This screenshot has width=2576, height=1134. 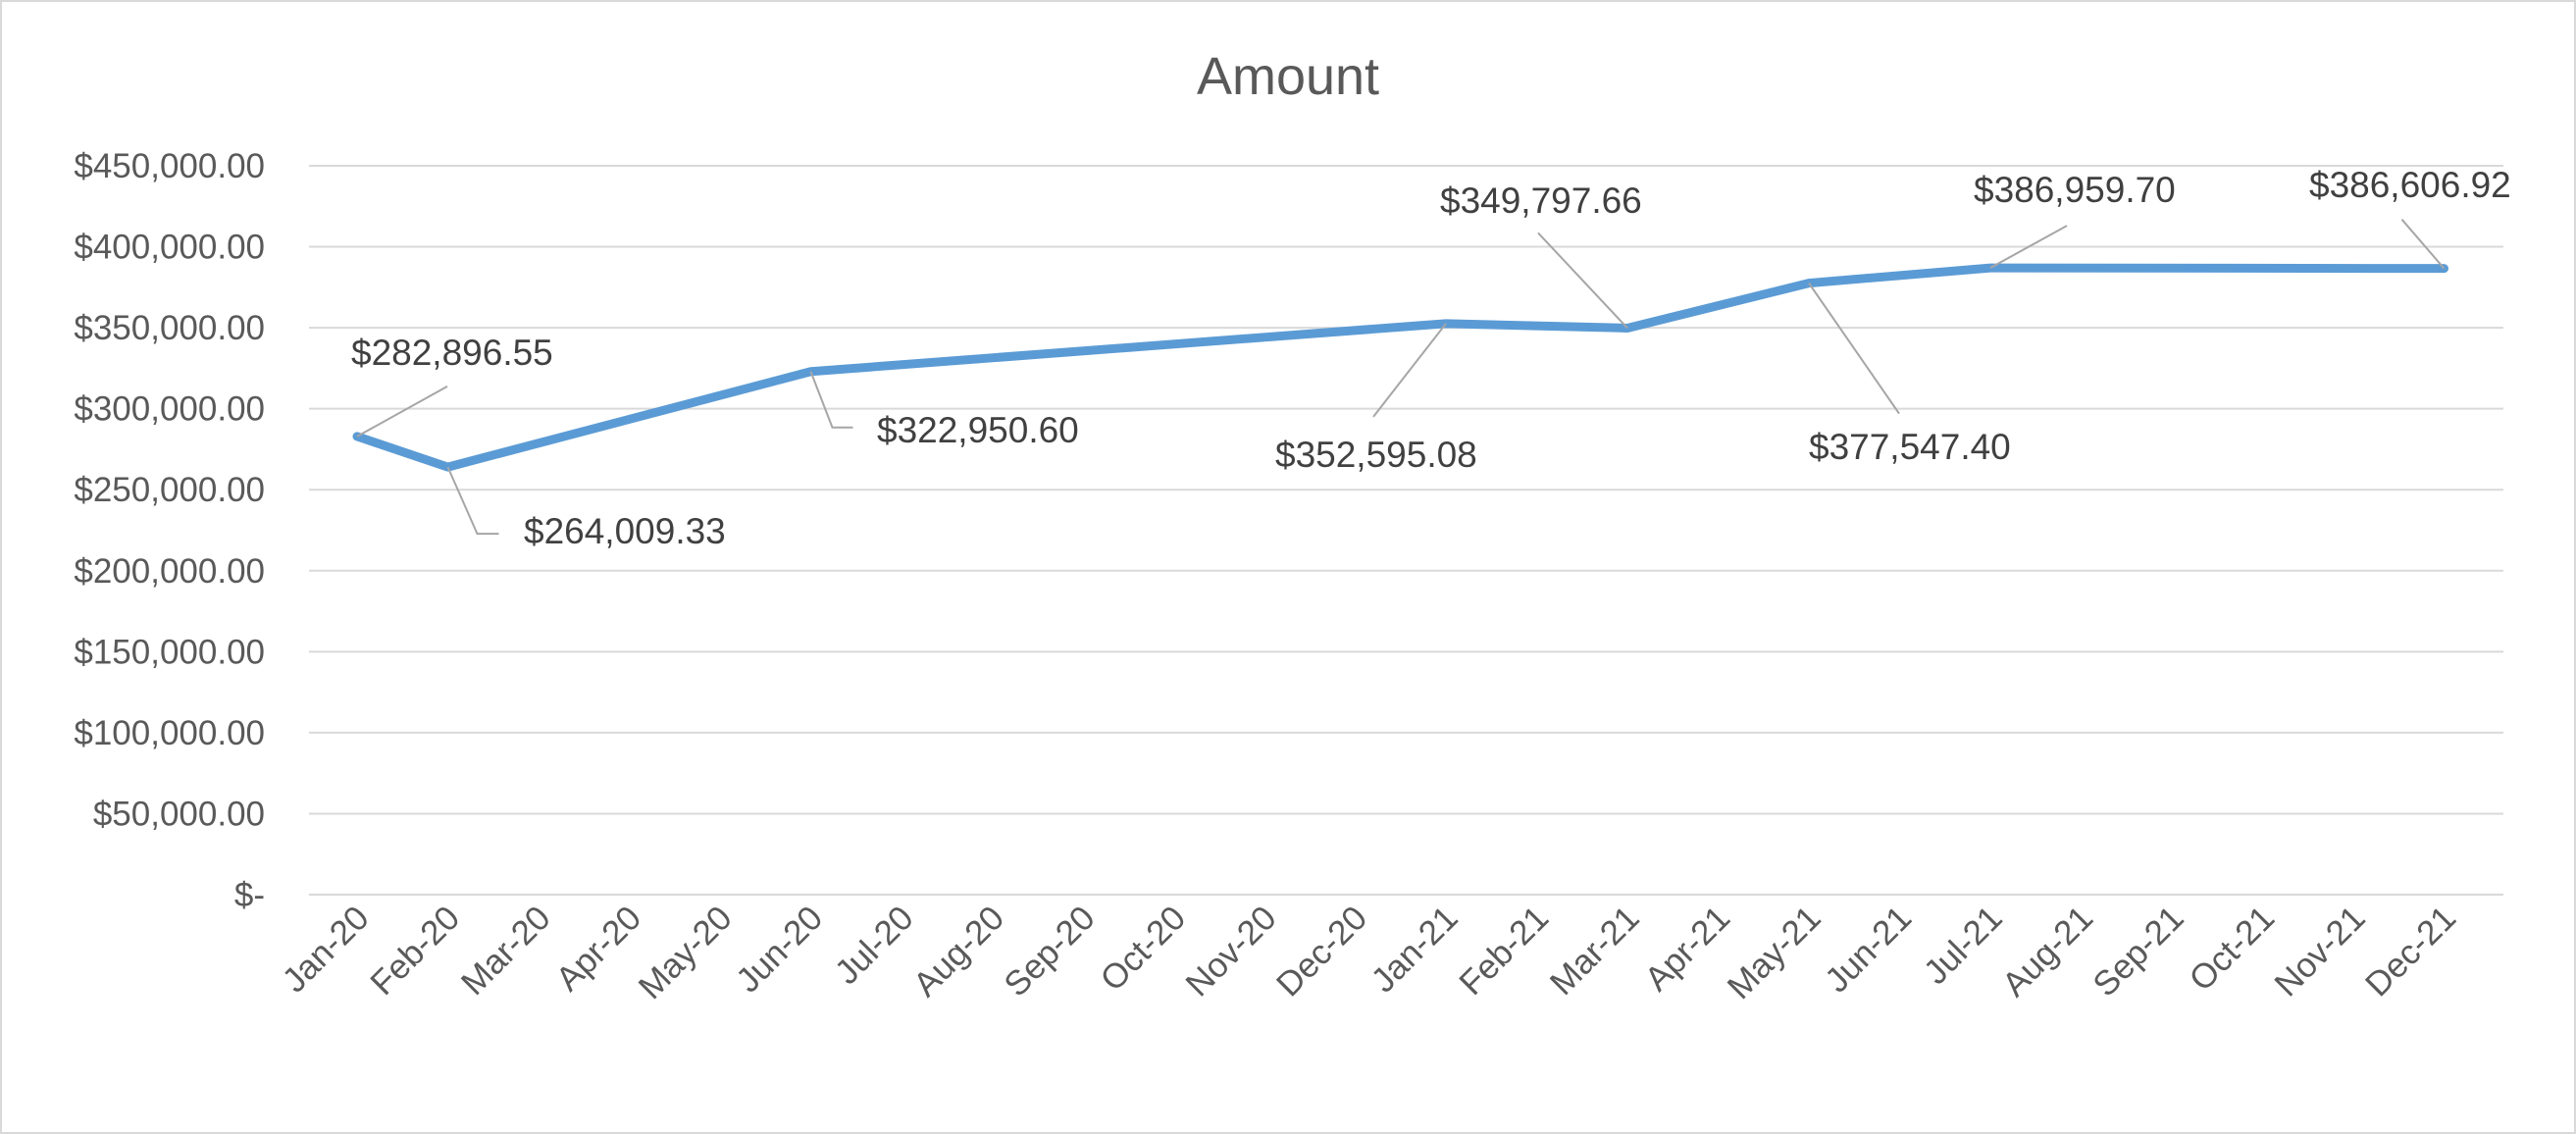 What do you see at coordinates (1143, 949) in the screenshot?
I see `x-tick-label: Oct-20` at bounding box center [1143, 949].